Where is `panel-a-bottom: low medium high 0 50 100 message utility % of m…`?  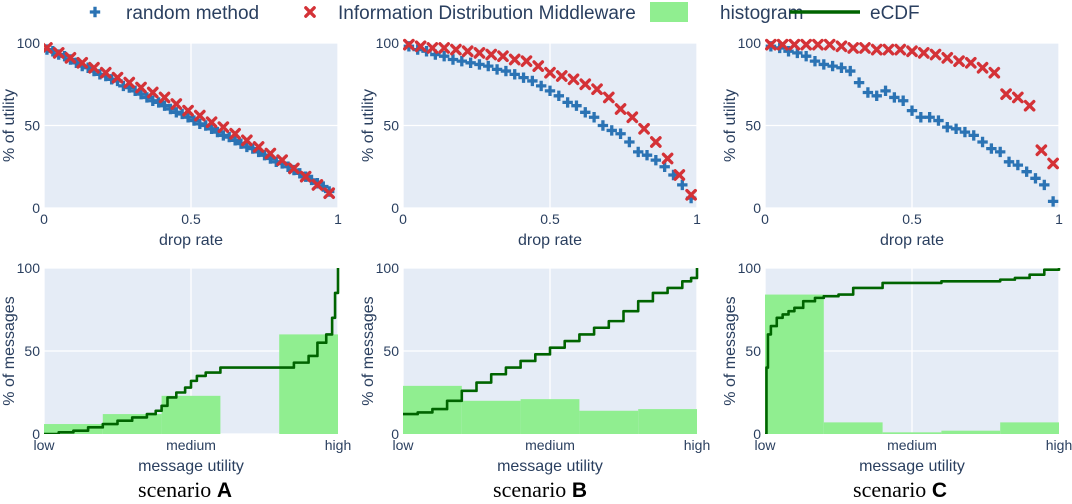 panel-a-bottom: low medium high 0 50 100 message utility % of m… is located at coordinates (176, 367).